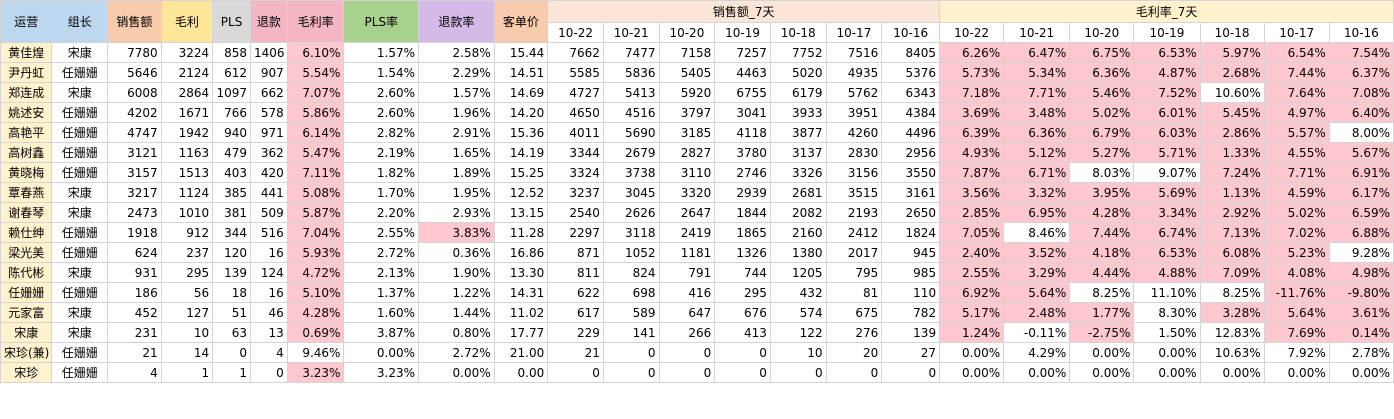  I want to click on refund-rate-cell: 0.80%, so click(456, 332).